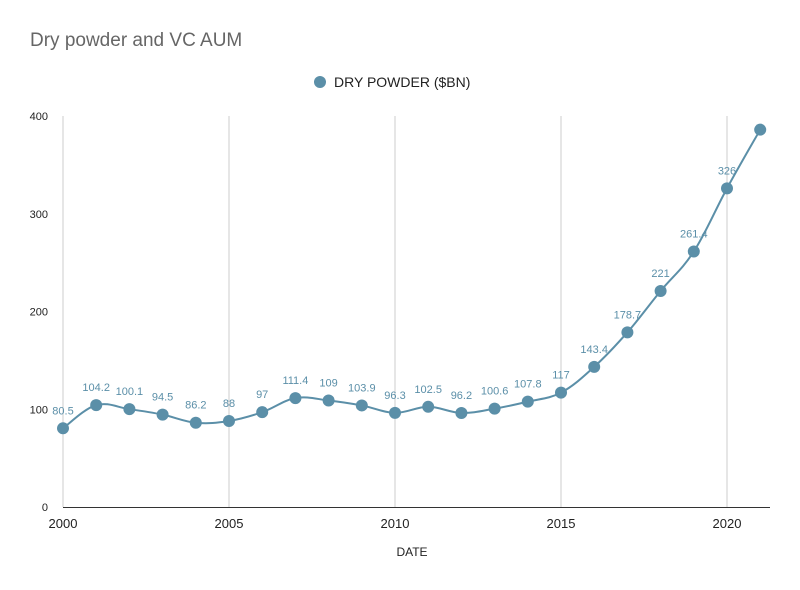 This screenshot has width=800, height=590. I want to click on data-label-2015: 117, so click(561, 376).